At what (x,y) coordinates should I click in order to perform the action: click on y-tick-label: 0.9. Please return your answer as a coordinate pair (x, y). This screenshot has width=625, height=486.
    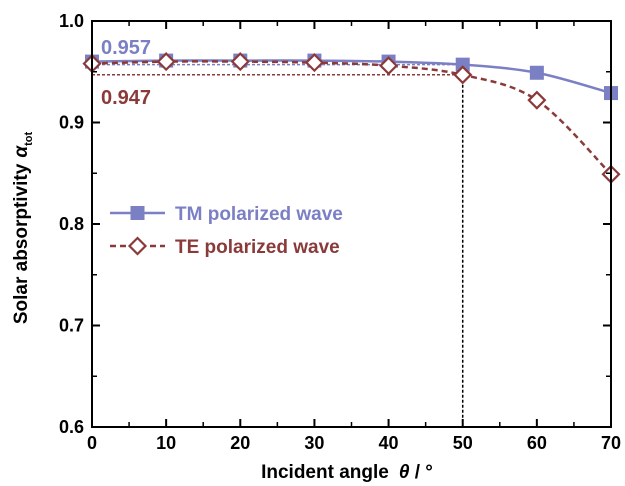
    Looking at the image, I should click on (71, 123).